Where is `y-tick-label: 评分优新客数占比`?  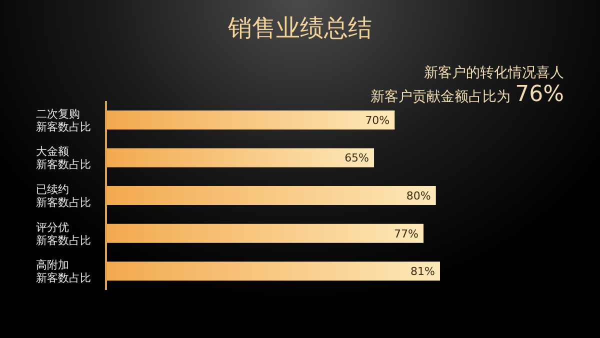
y-tick-label: 评分优新客数占比 is located at coordinates (63, 233).